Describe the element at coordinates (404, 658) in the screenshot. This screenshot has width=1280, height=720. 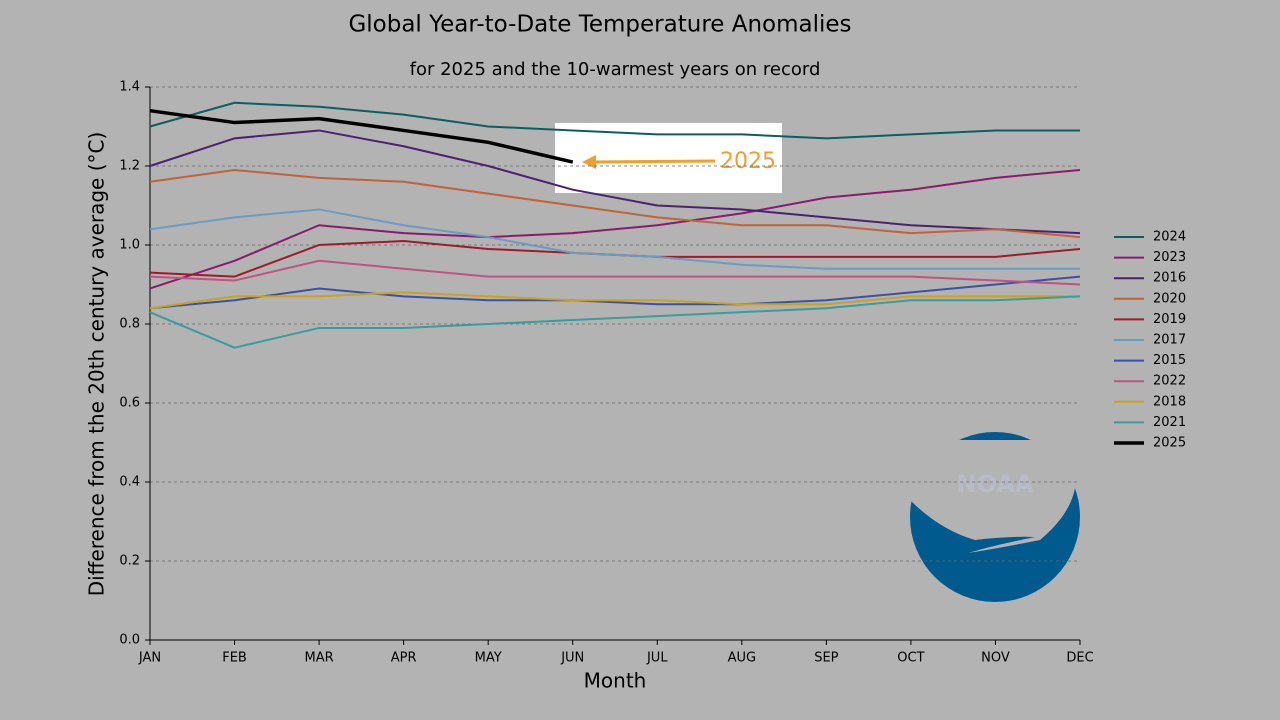
I see `x-tick-label: APR` at that location.